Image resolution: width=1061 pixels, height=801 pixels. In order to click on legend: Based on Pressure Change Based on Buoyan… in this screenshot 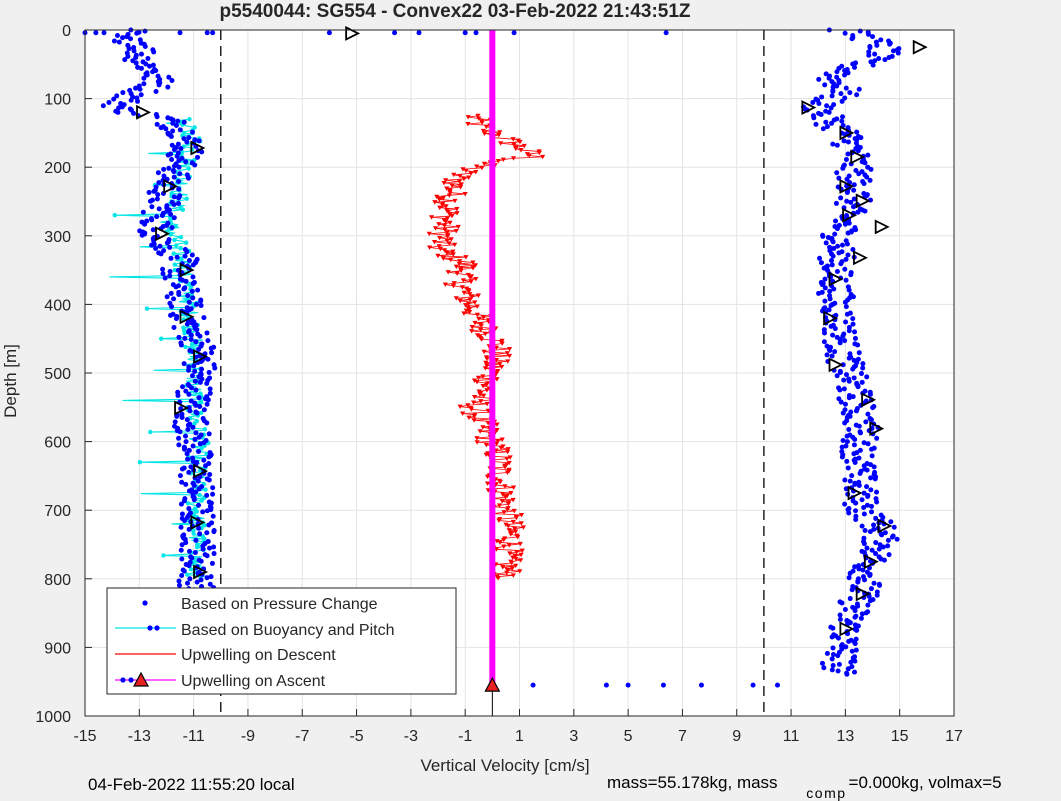, I will do `click(281, 641)`.